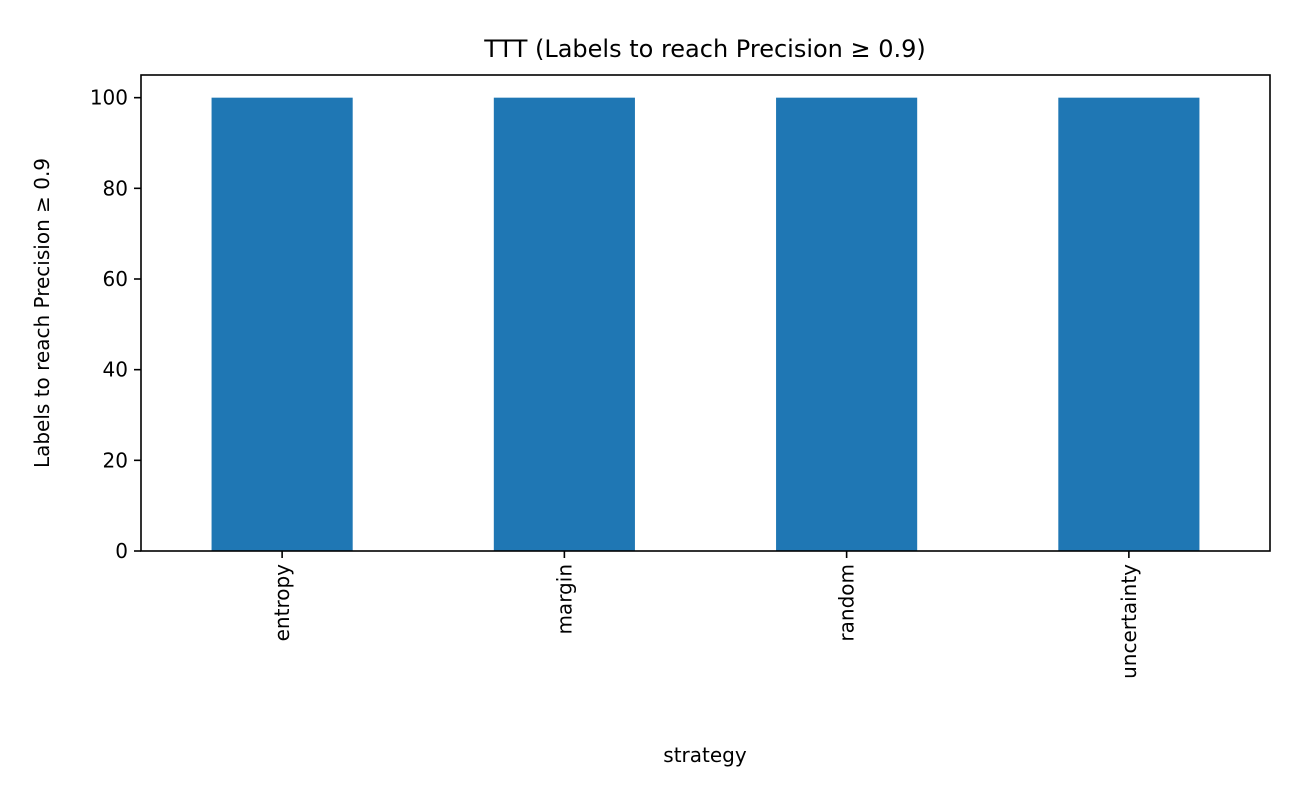 This screenshot has height=800, width=1300. I want to click on y-tick-label: 0, so click(121, 551).